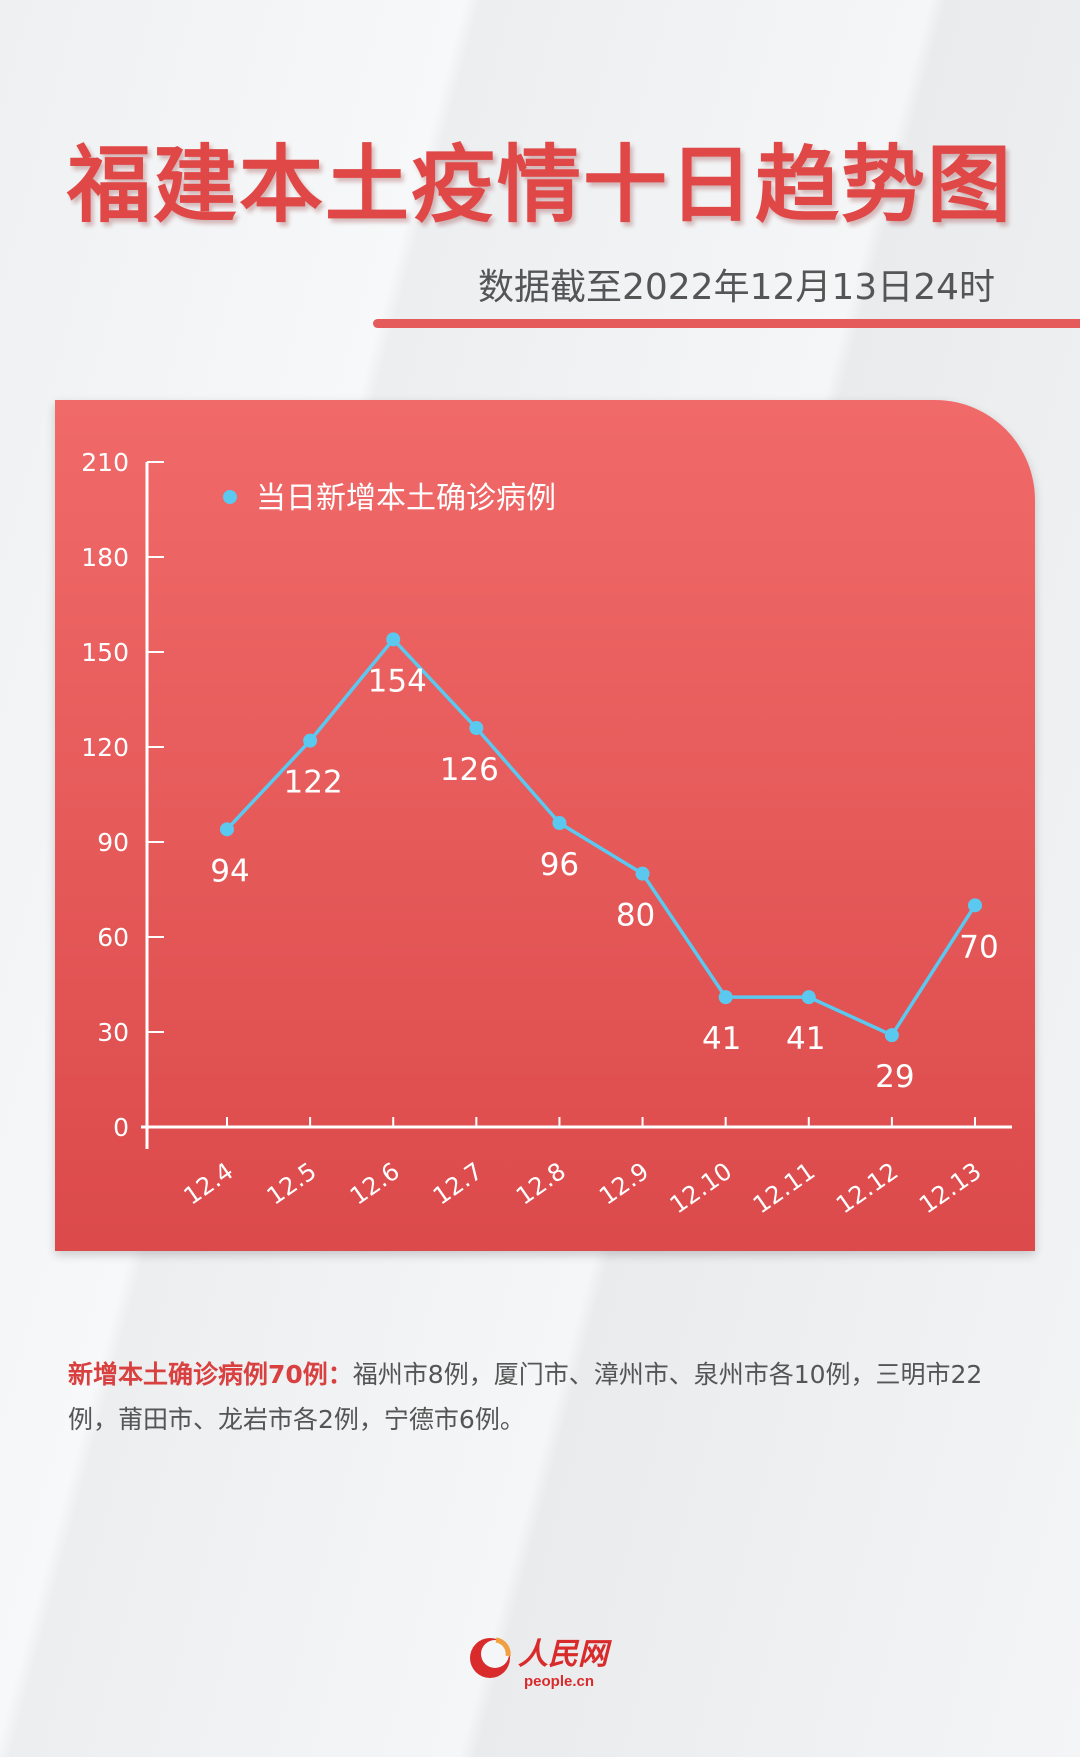 This screenshot has width=1080, height=1757. I want to click on note-lead: 新增本土确诊病例70例：, so click(210, 1374).